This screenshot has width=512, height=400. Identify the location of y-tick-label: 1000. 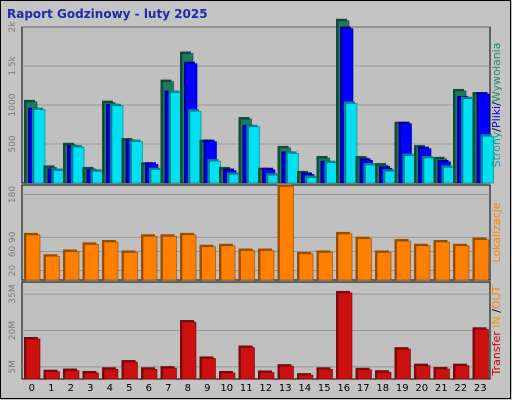
(13, 104).